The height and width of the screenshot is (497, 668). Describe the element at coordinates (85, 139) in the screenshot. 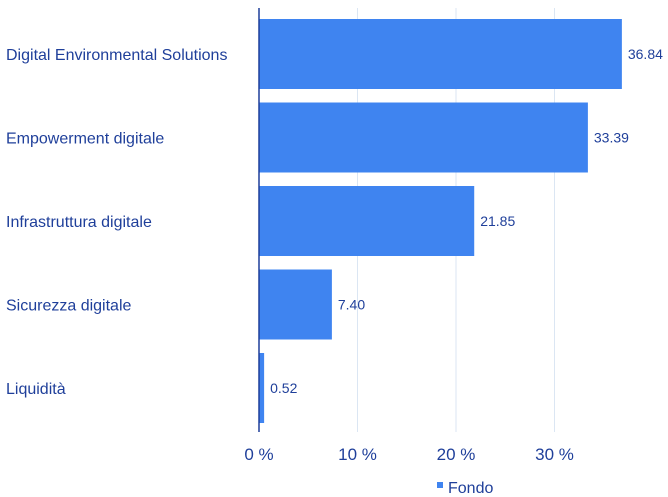

I see `category-label: Empowerment digitale` at that location.